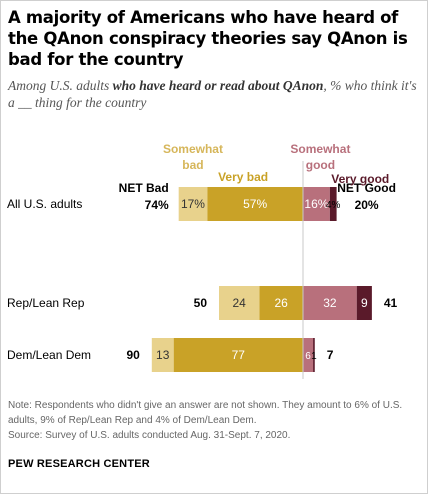 The width and height of the screenshot is (428, 494). I want to click on category-label-all-u-s-adults: All U.S. adults, so click(44, 204).